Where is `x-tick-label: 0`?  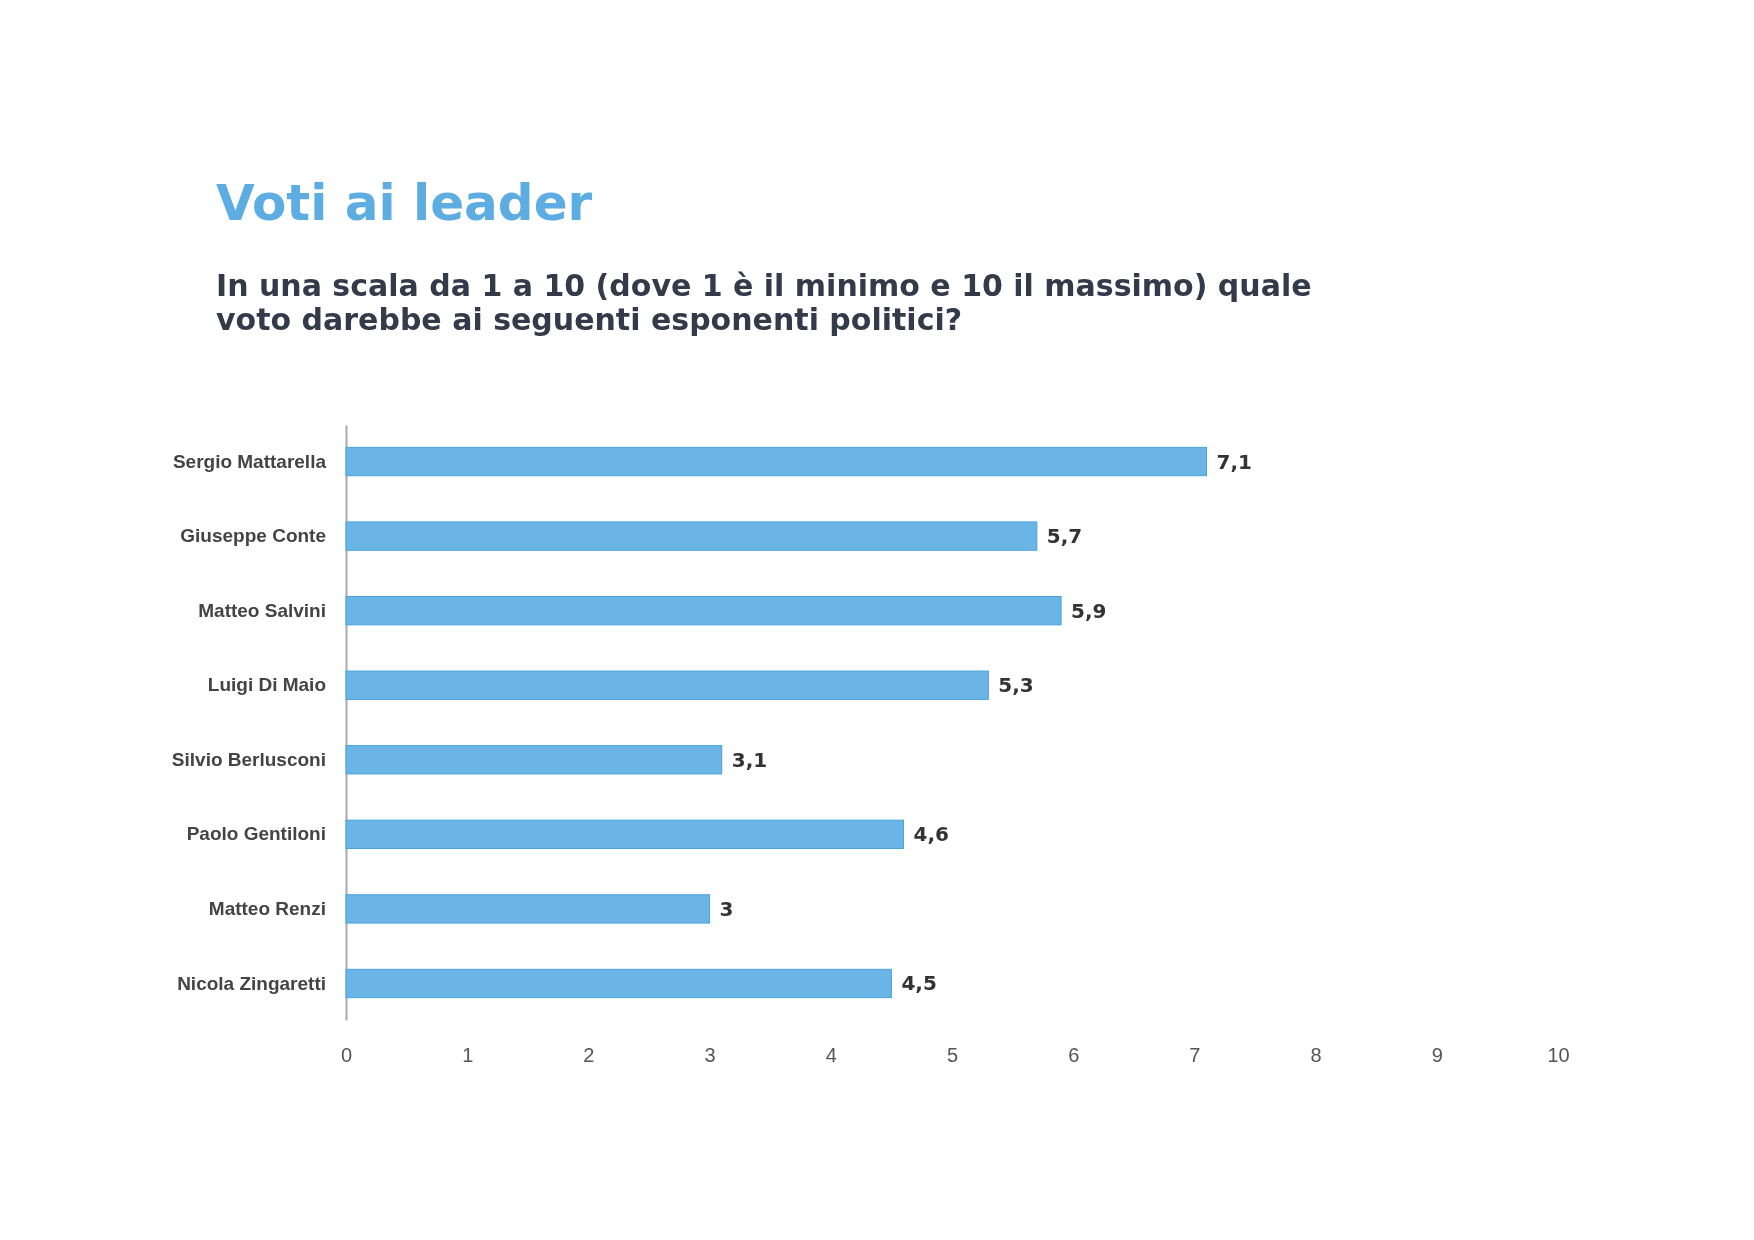
x-tick-label: 0 is located at coordinates (346, 1055).